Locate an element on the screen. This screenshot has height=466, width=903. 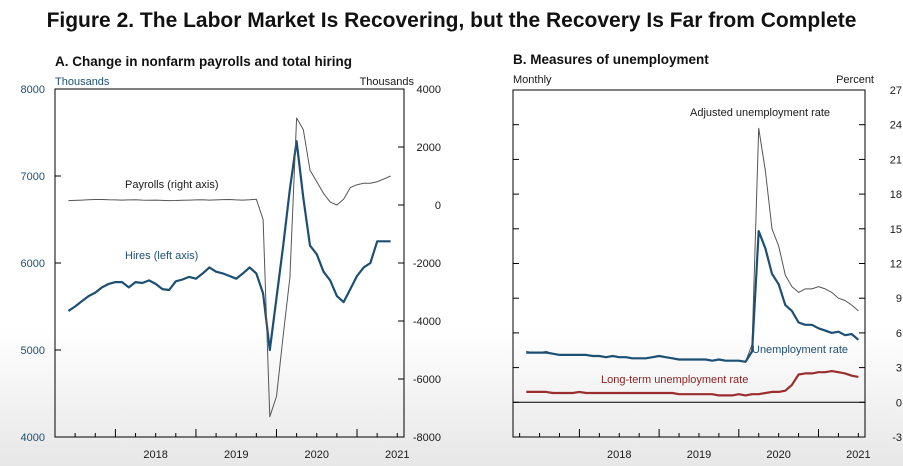
right-y-tick-label: 27 is located at coordinates (896, 91).